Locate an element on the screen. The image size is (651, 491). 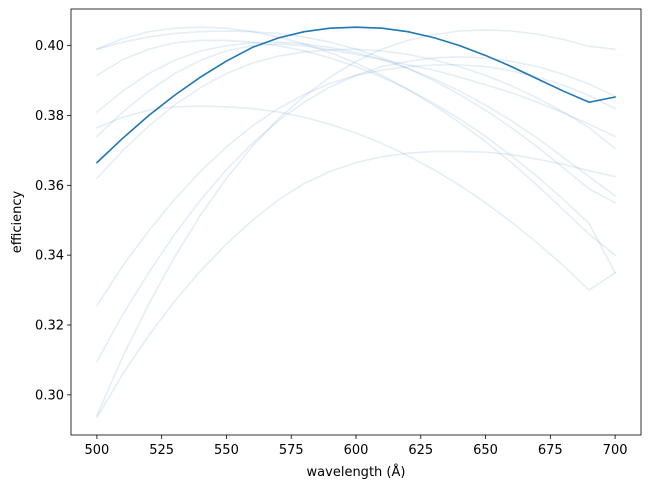
y-tick-label: 0.36 is located at coordinates (49, 186).